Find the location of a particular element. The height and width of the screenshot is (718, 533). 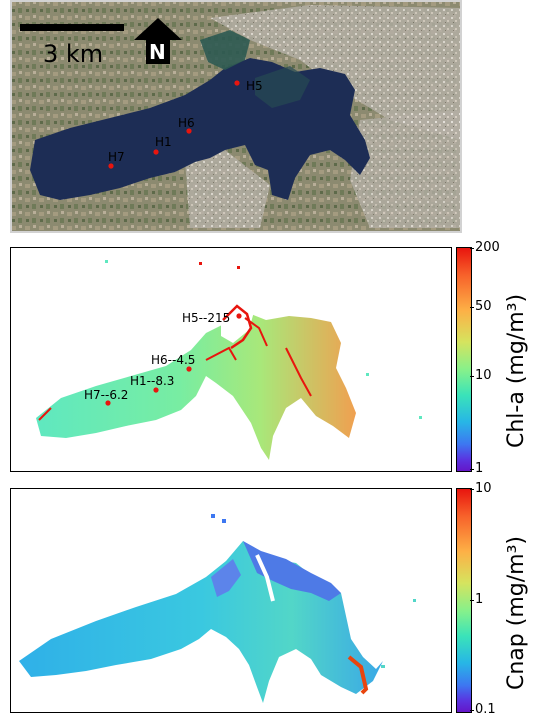

urban-area-southwest is located at coordinates (227, 189).